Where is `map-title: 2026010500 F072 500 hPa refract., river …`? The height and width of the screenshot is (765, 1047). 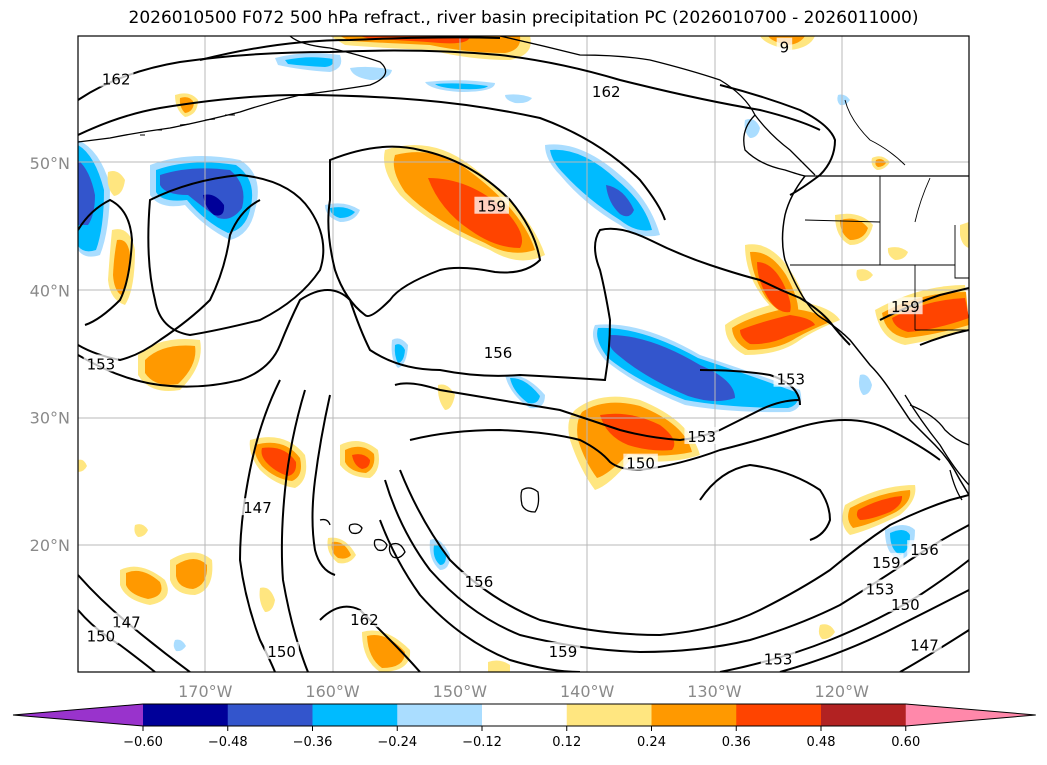 map-title: 2026010500 F072 500 hPa refract., river … is located at coordinates (523, 18).